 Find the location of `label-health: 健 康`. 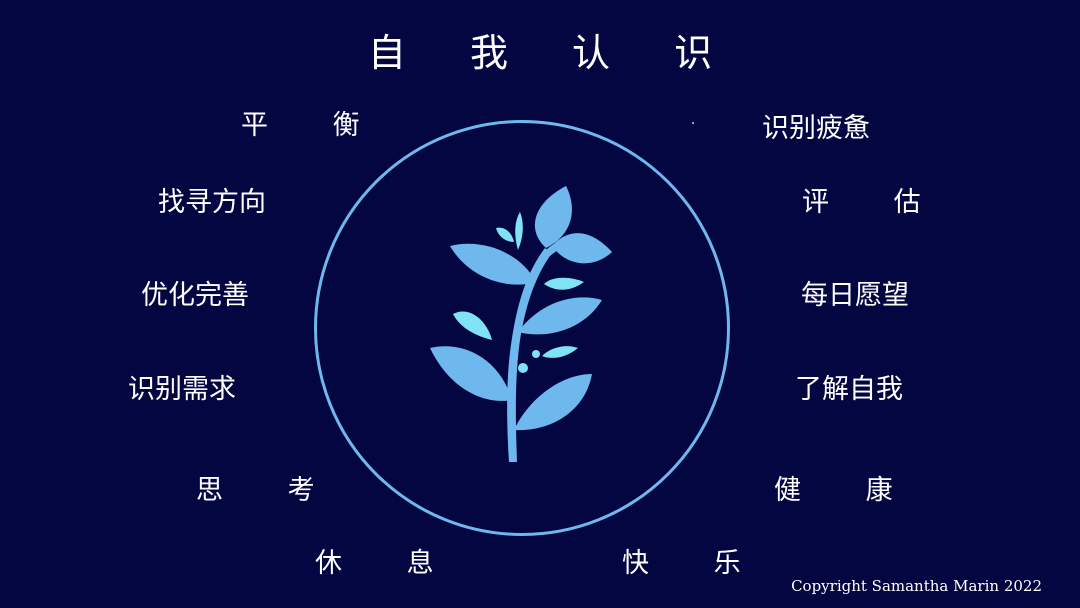

label-health: 健 康 is located at coordinates (847, 490).